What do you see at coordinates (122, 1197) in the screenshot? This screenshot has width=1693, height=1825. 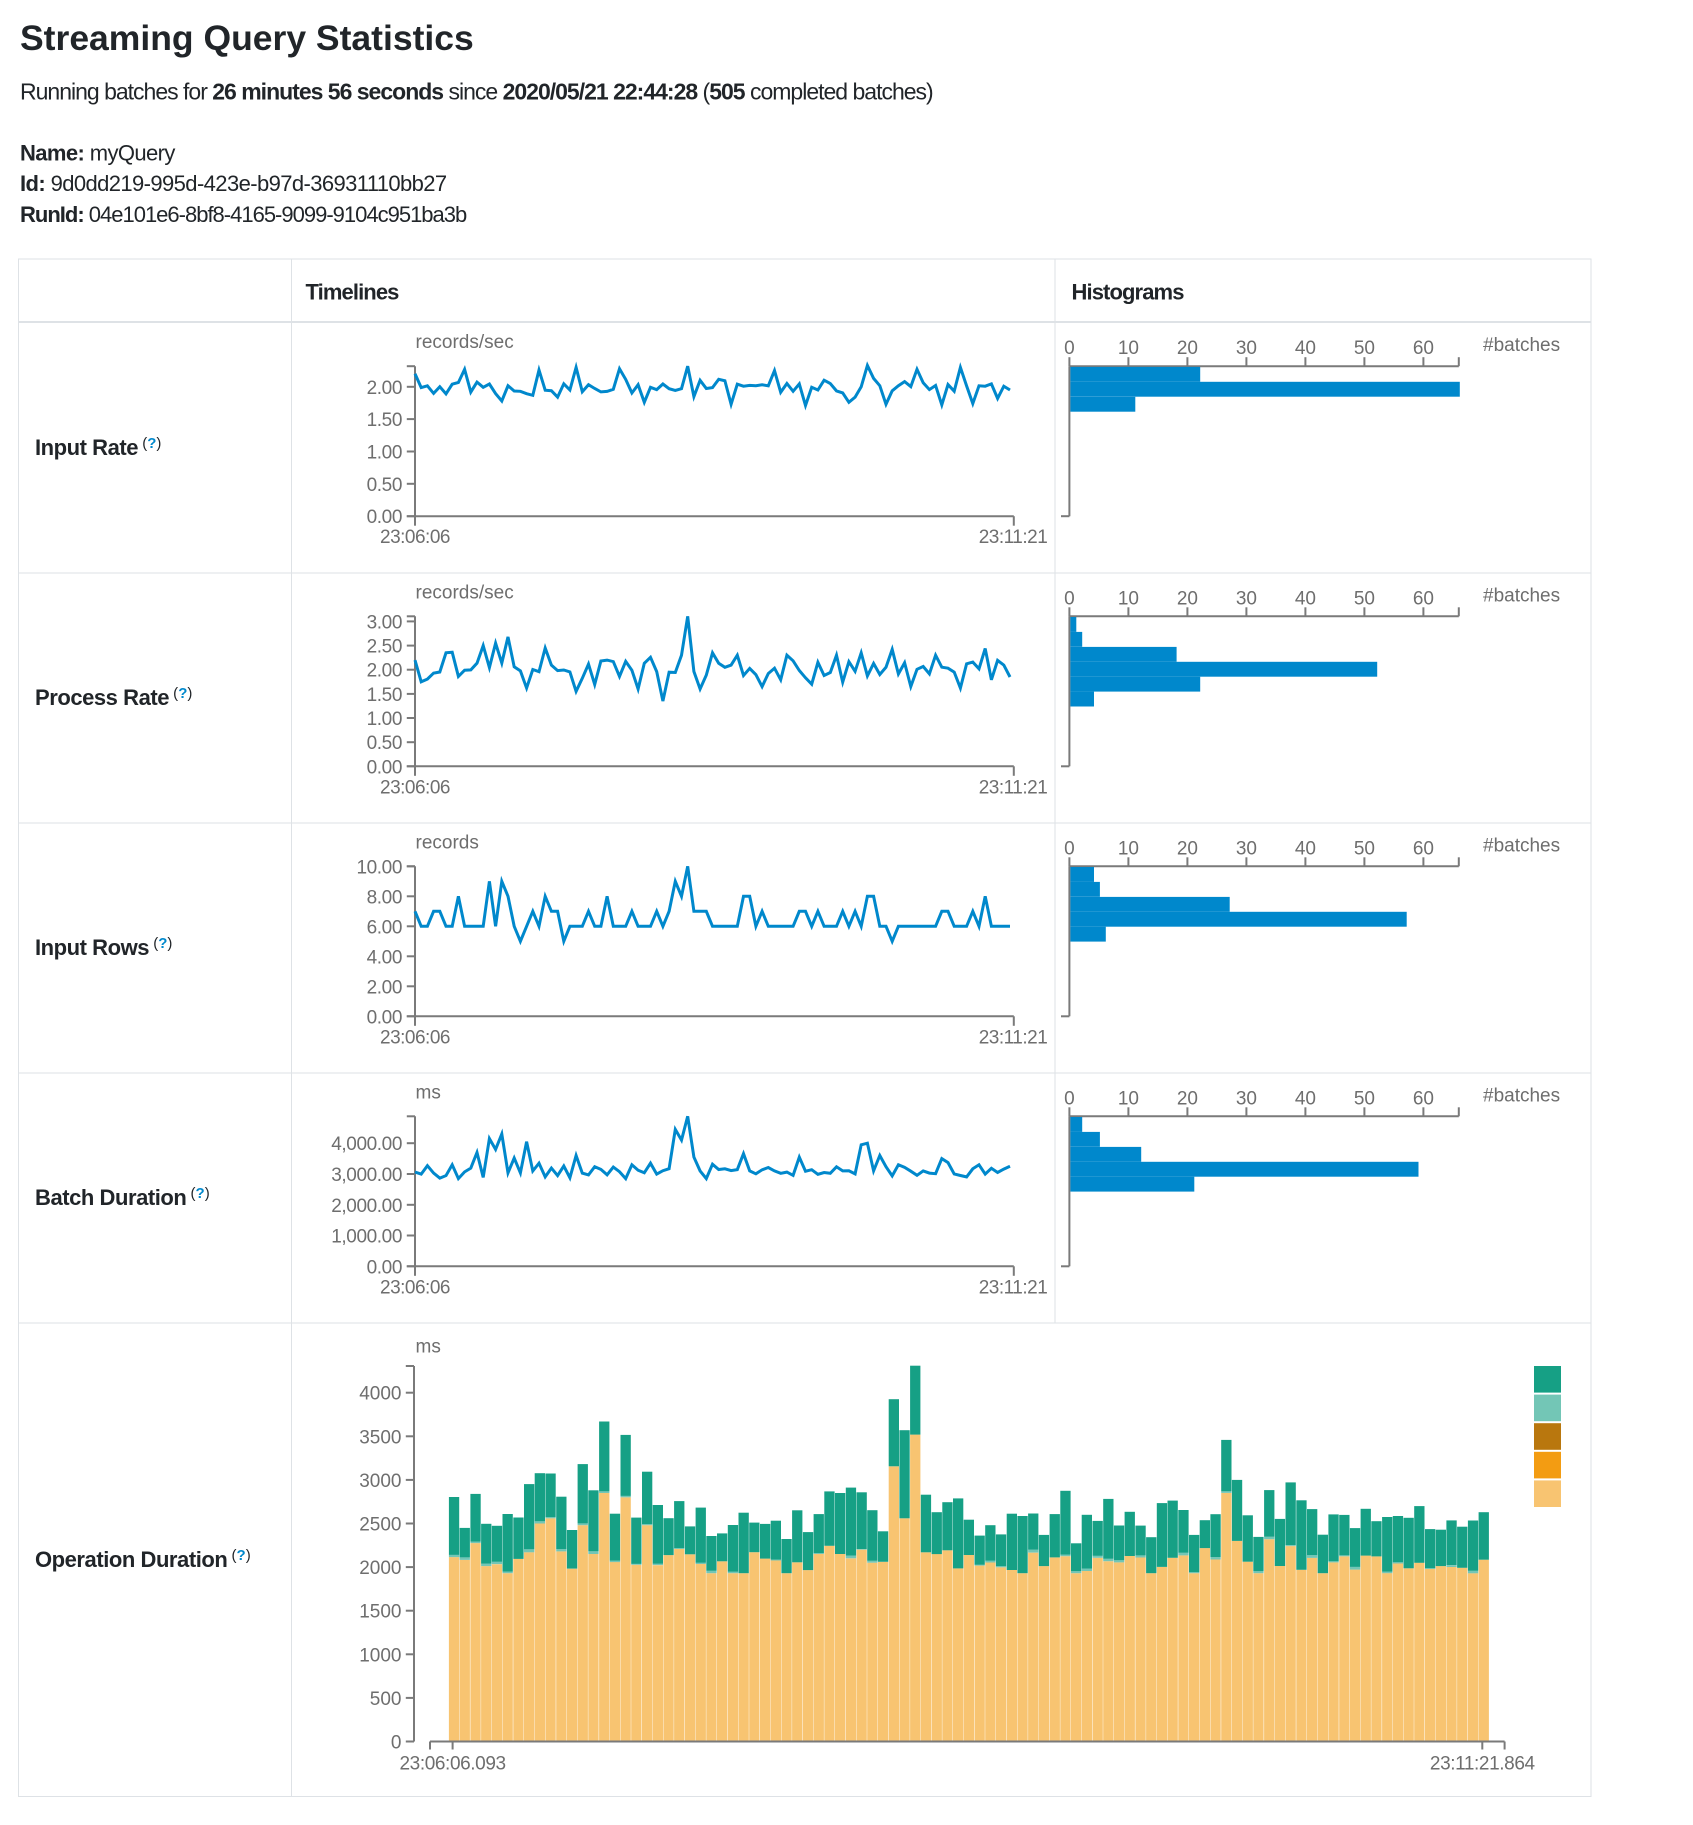 I see `svg-text: Batch Duration (?)` at bounding box center [122, 1197].